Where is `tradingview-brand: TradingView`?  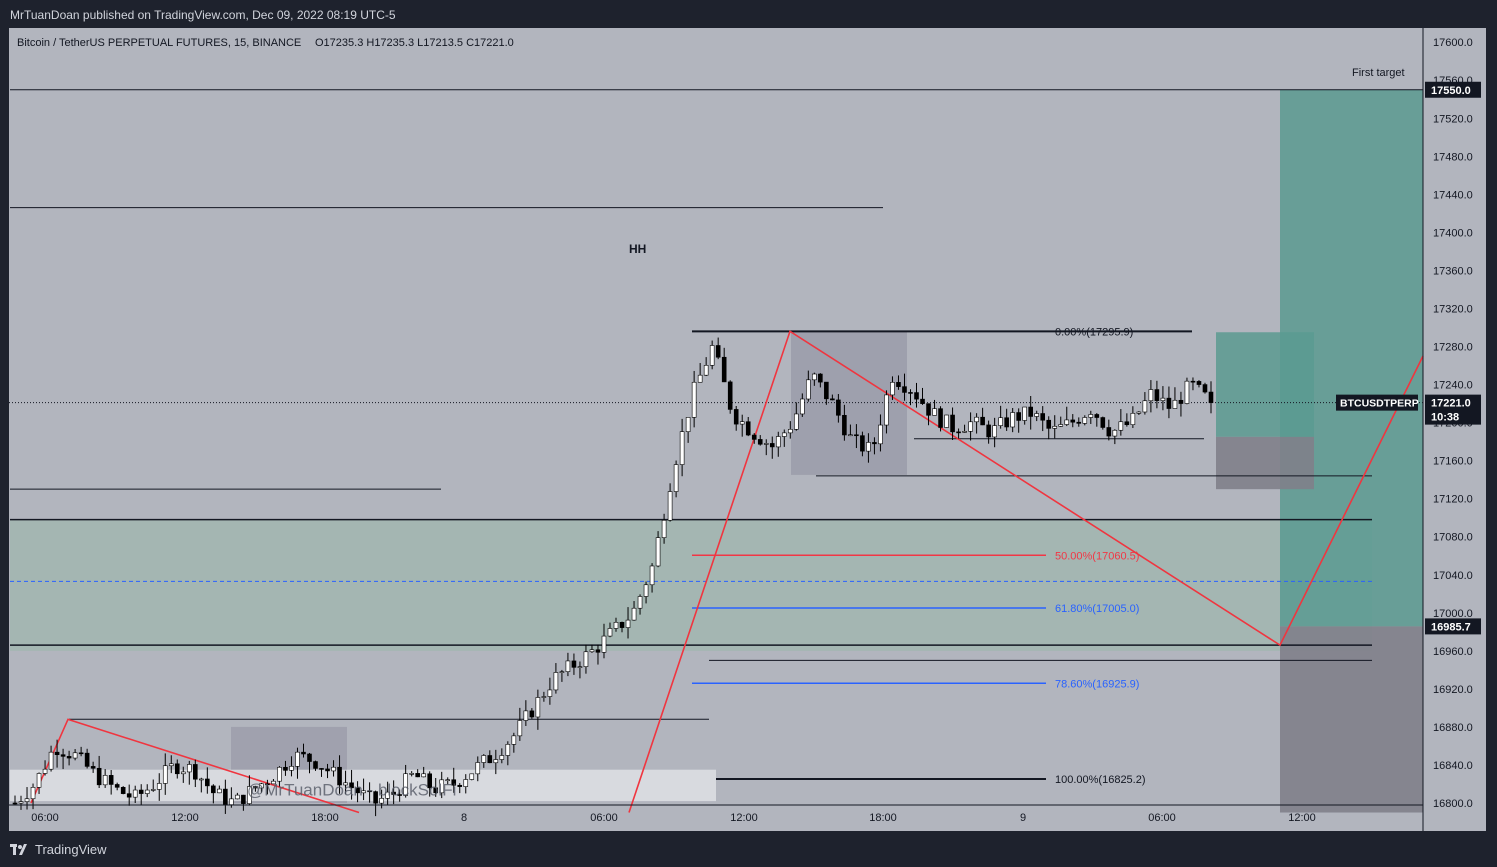
tradingview-brand: TradingView is located at coordinates (58, 849).